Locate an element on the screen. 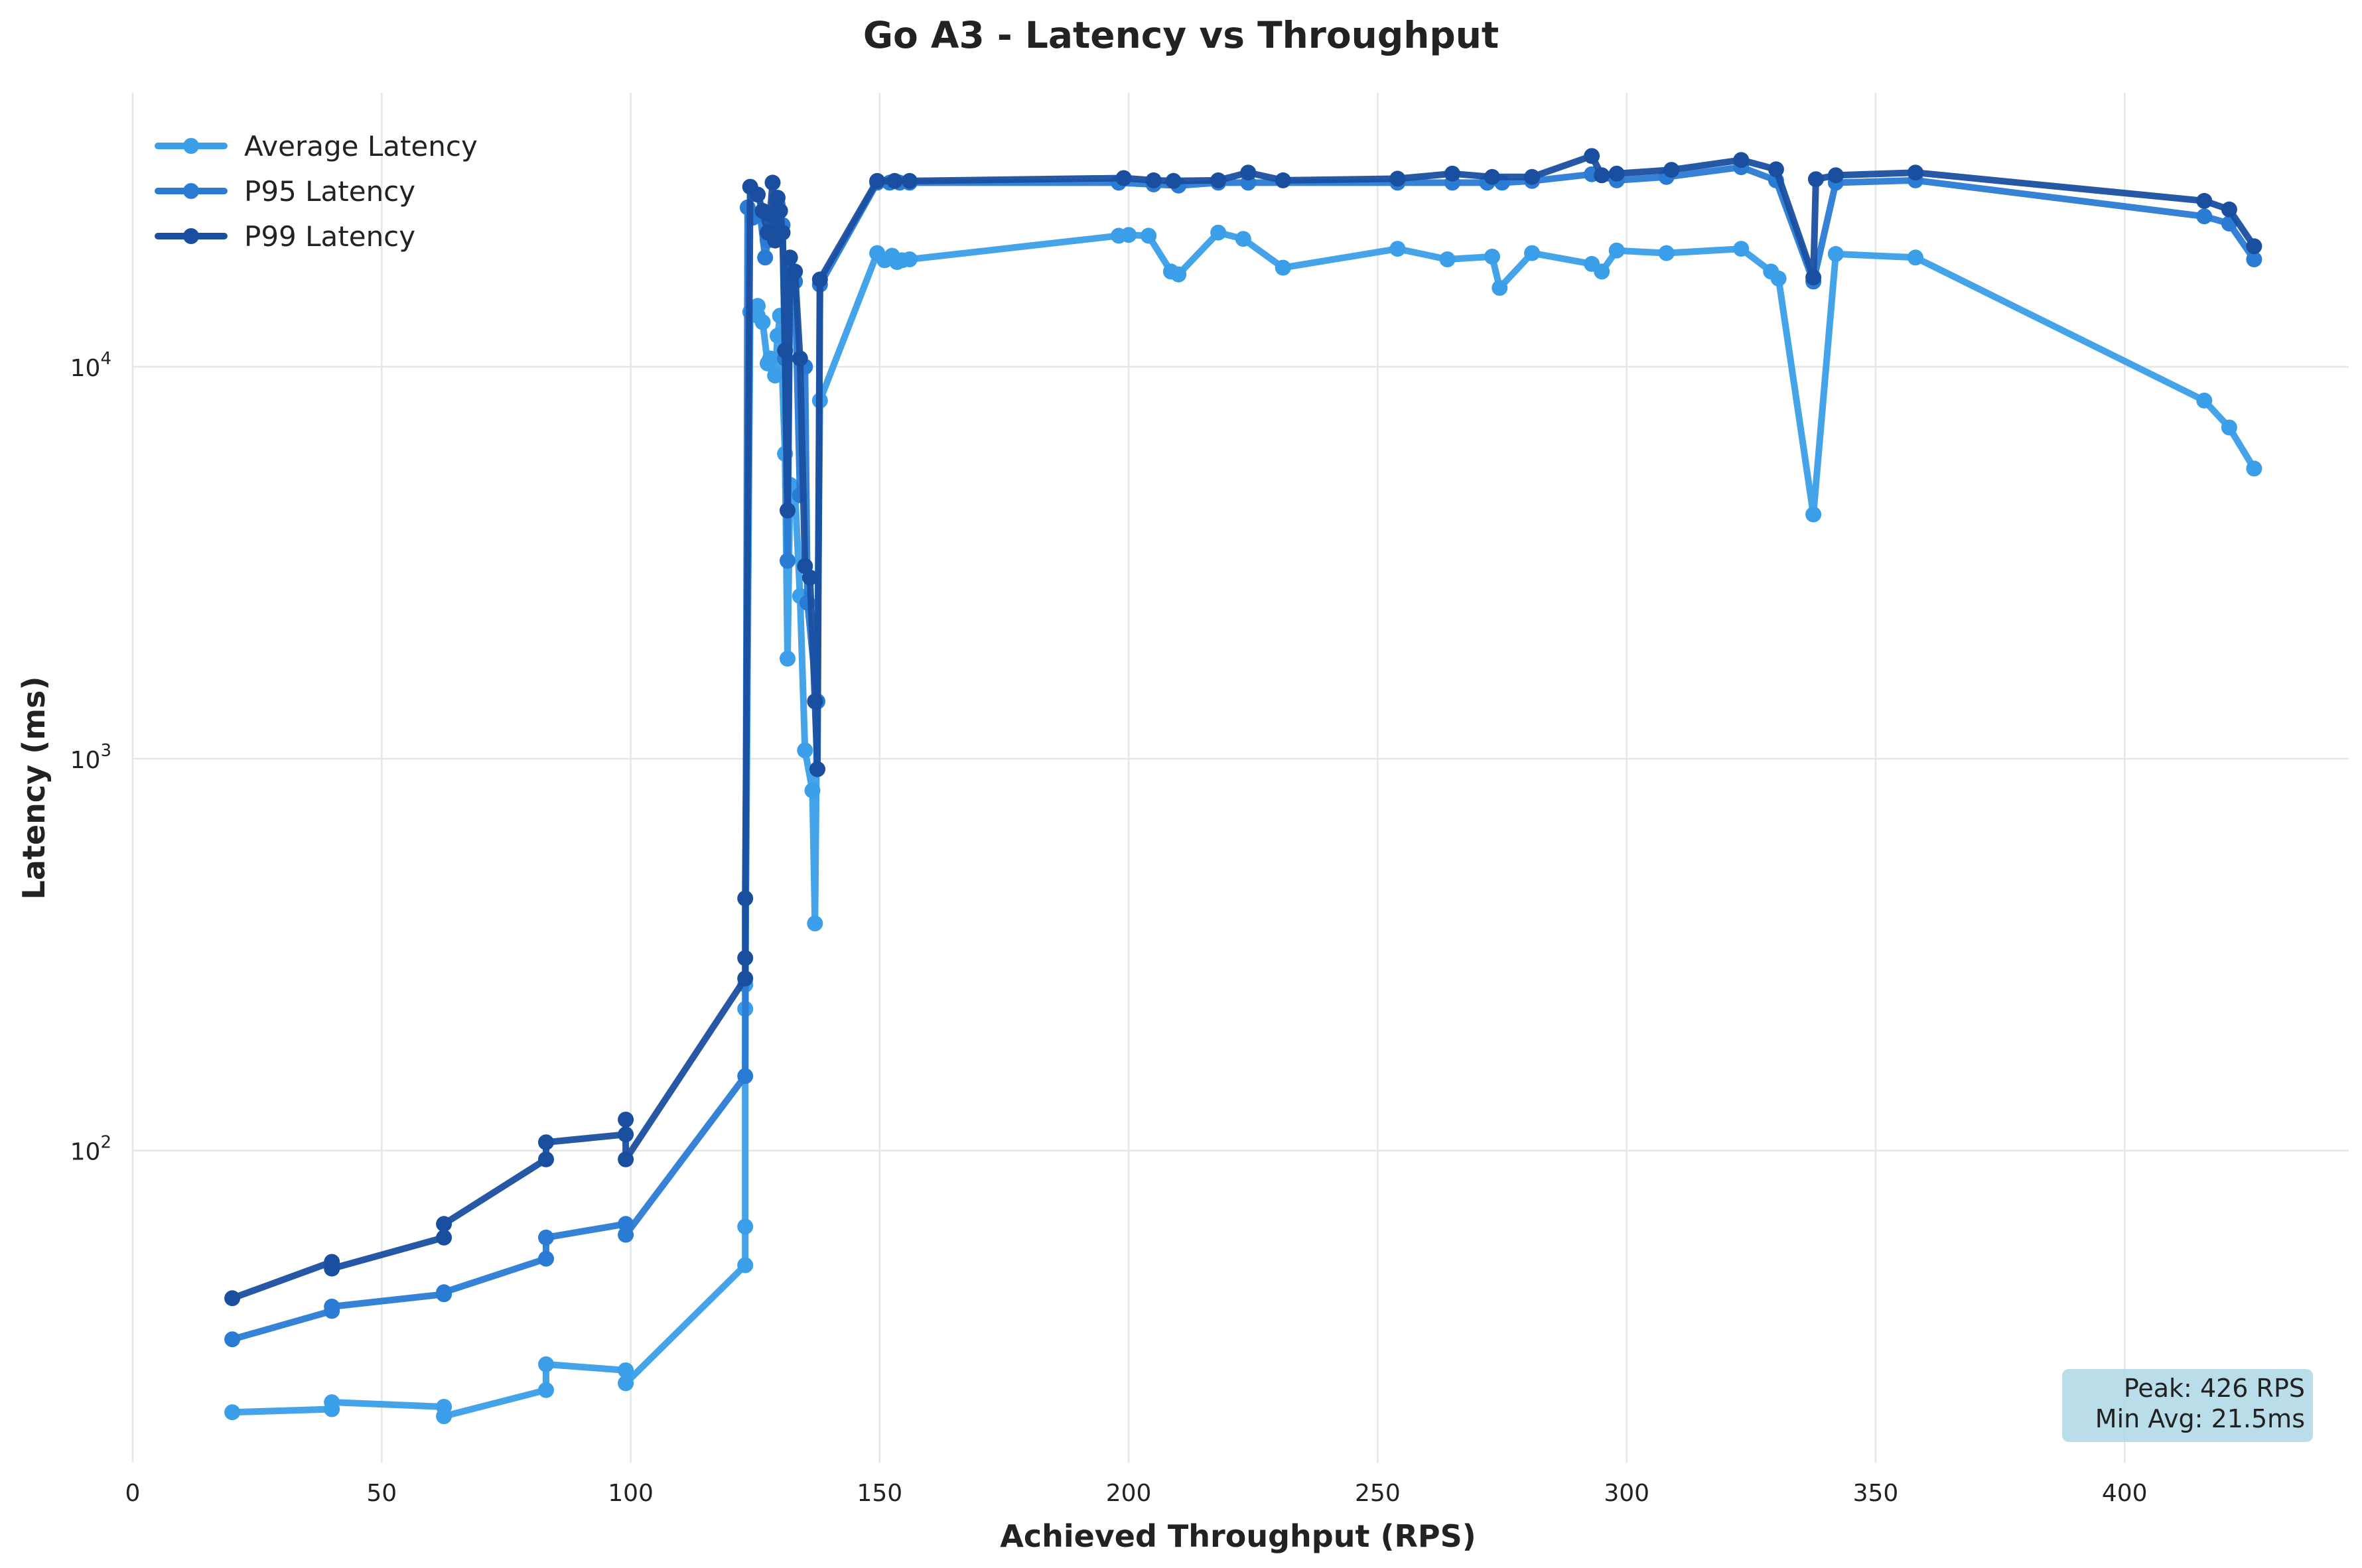 This screenshot has width=2362, height=1568. legend-item: P95 Latency is located at coordinates (285, 192).